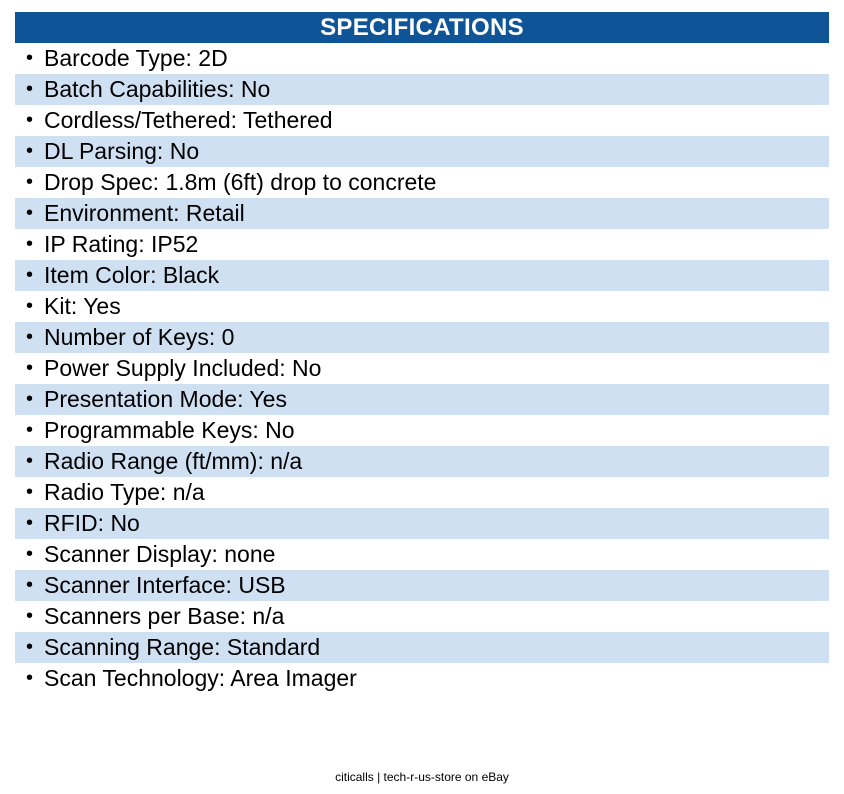 This screenshot has height=794, width=844. I want to click on spec-row: • RFID: No, so click(422, 523).